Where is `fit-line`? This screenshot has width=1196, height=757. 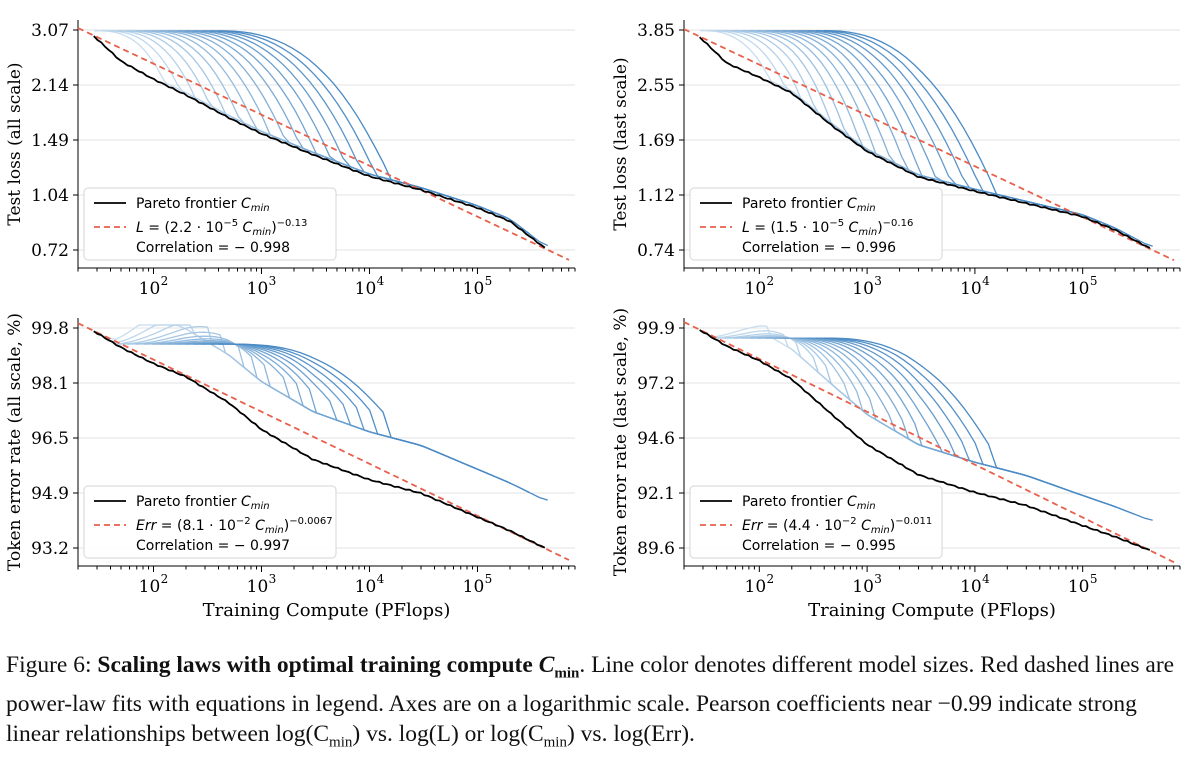 fit-line is located at coordinates (323, 144).